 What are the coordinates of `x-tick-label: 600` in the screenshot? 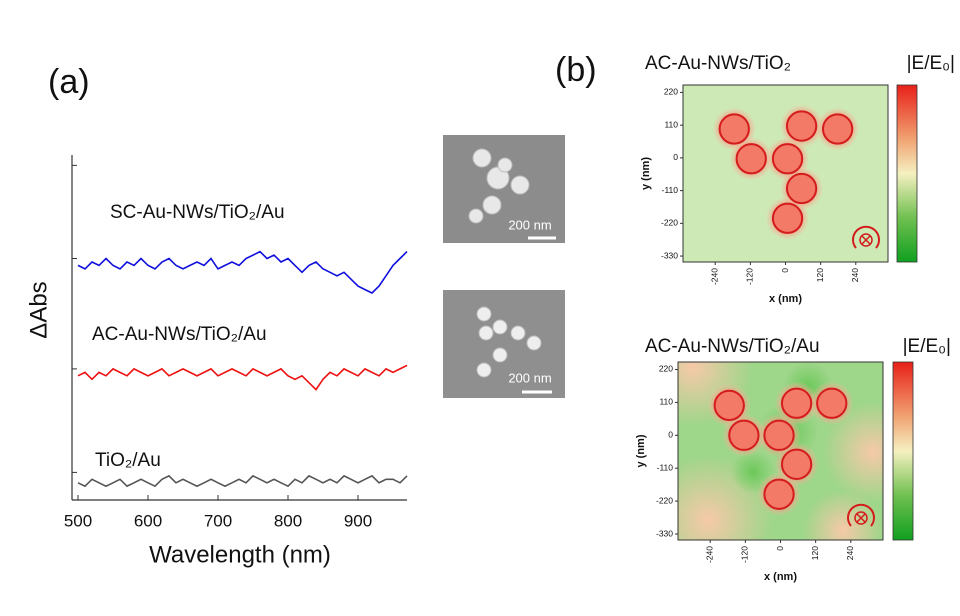 It's located at (148, 520).